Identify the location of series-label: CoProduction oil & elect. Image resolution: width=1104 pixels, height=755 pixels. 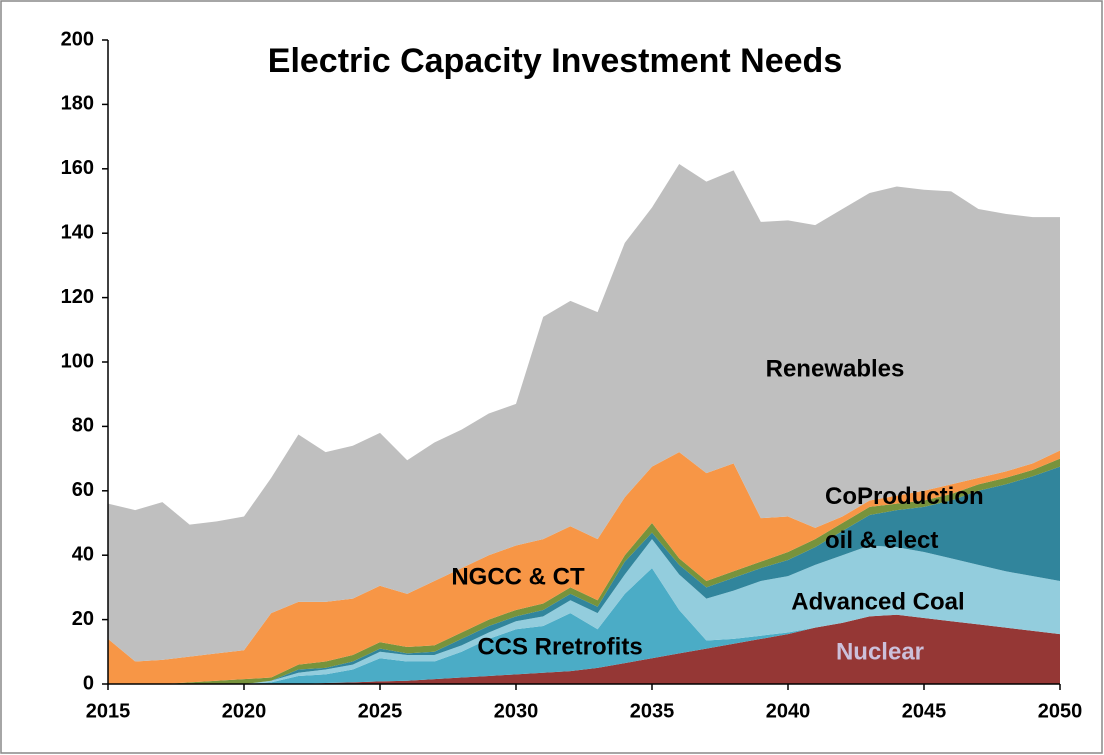
(904, 518).